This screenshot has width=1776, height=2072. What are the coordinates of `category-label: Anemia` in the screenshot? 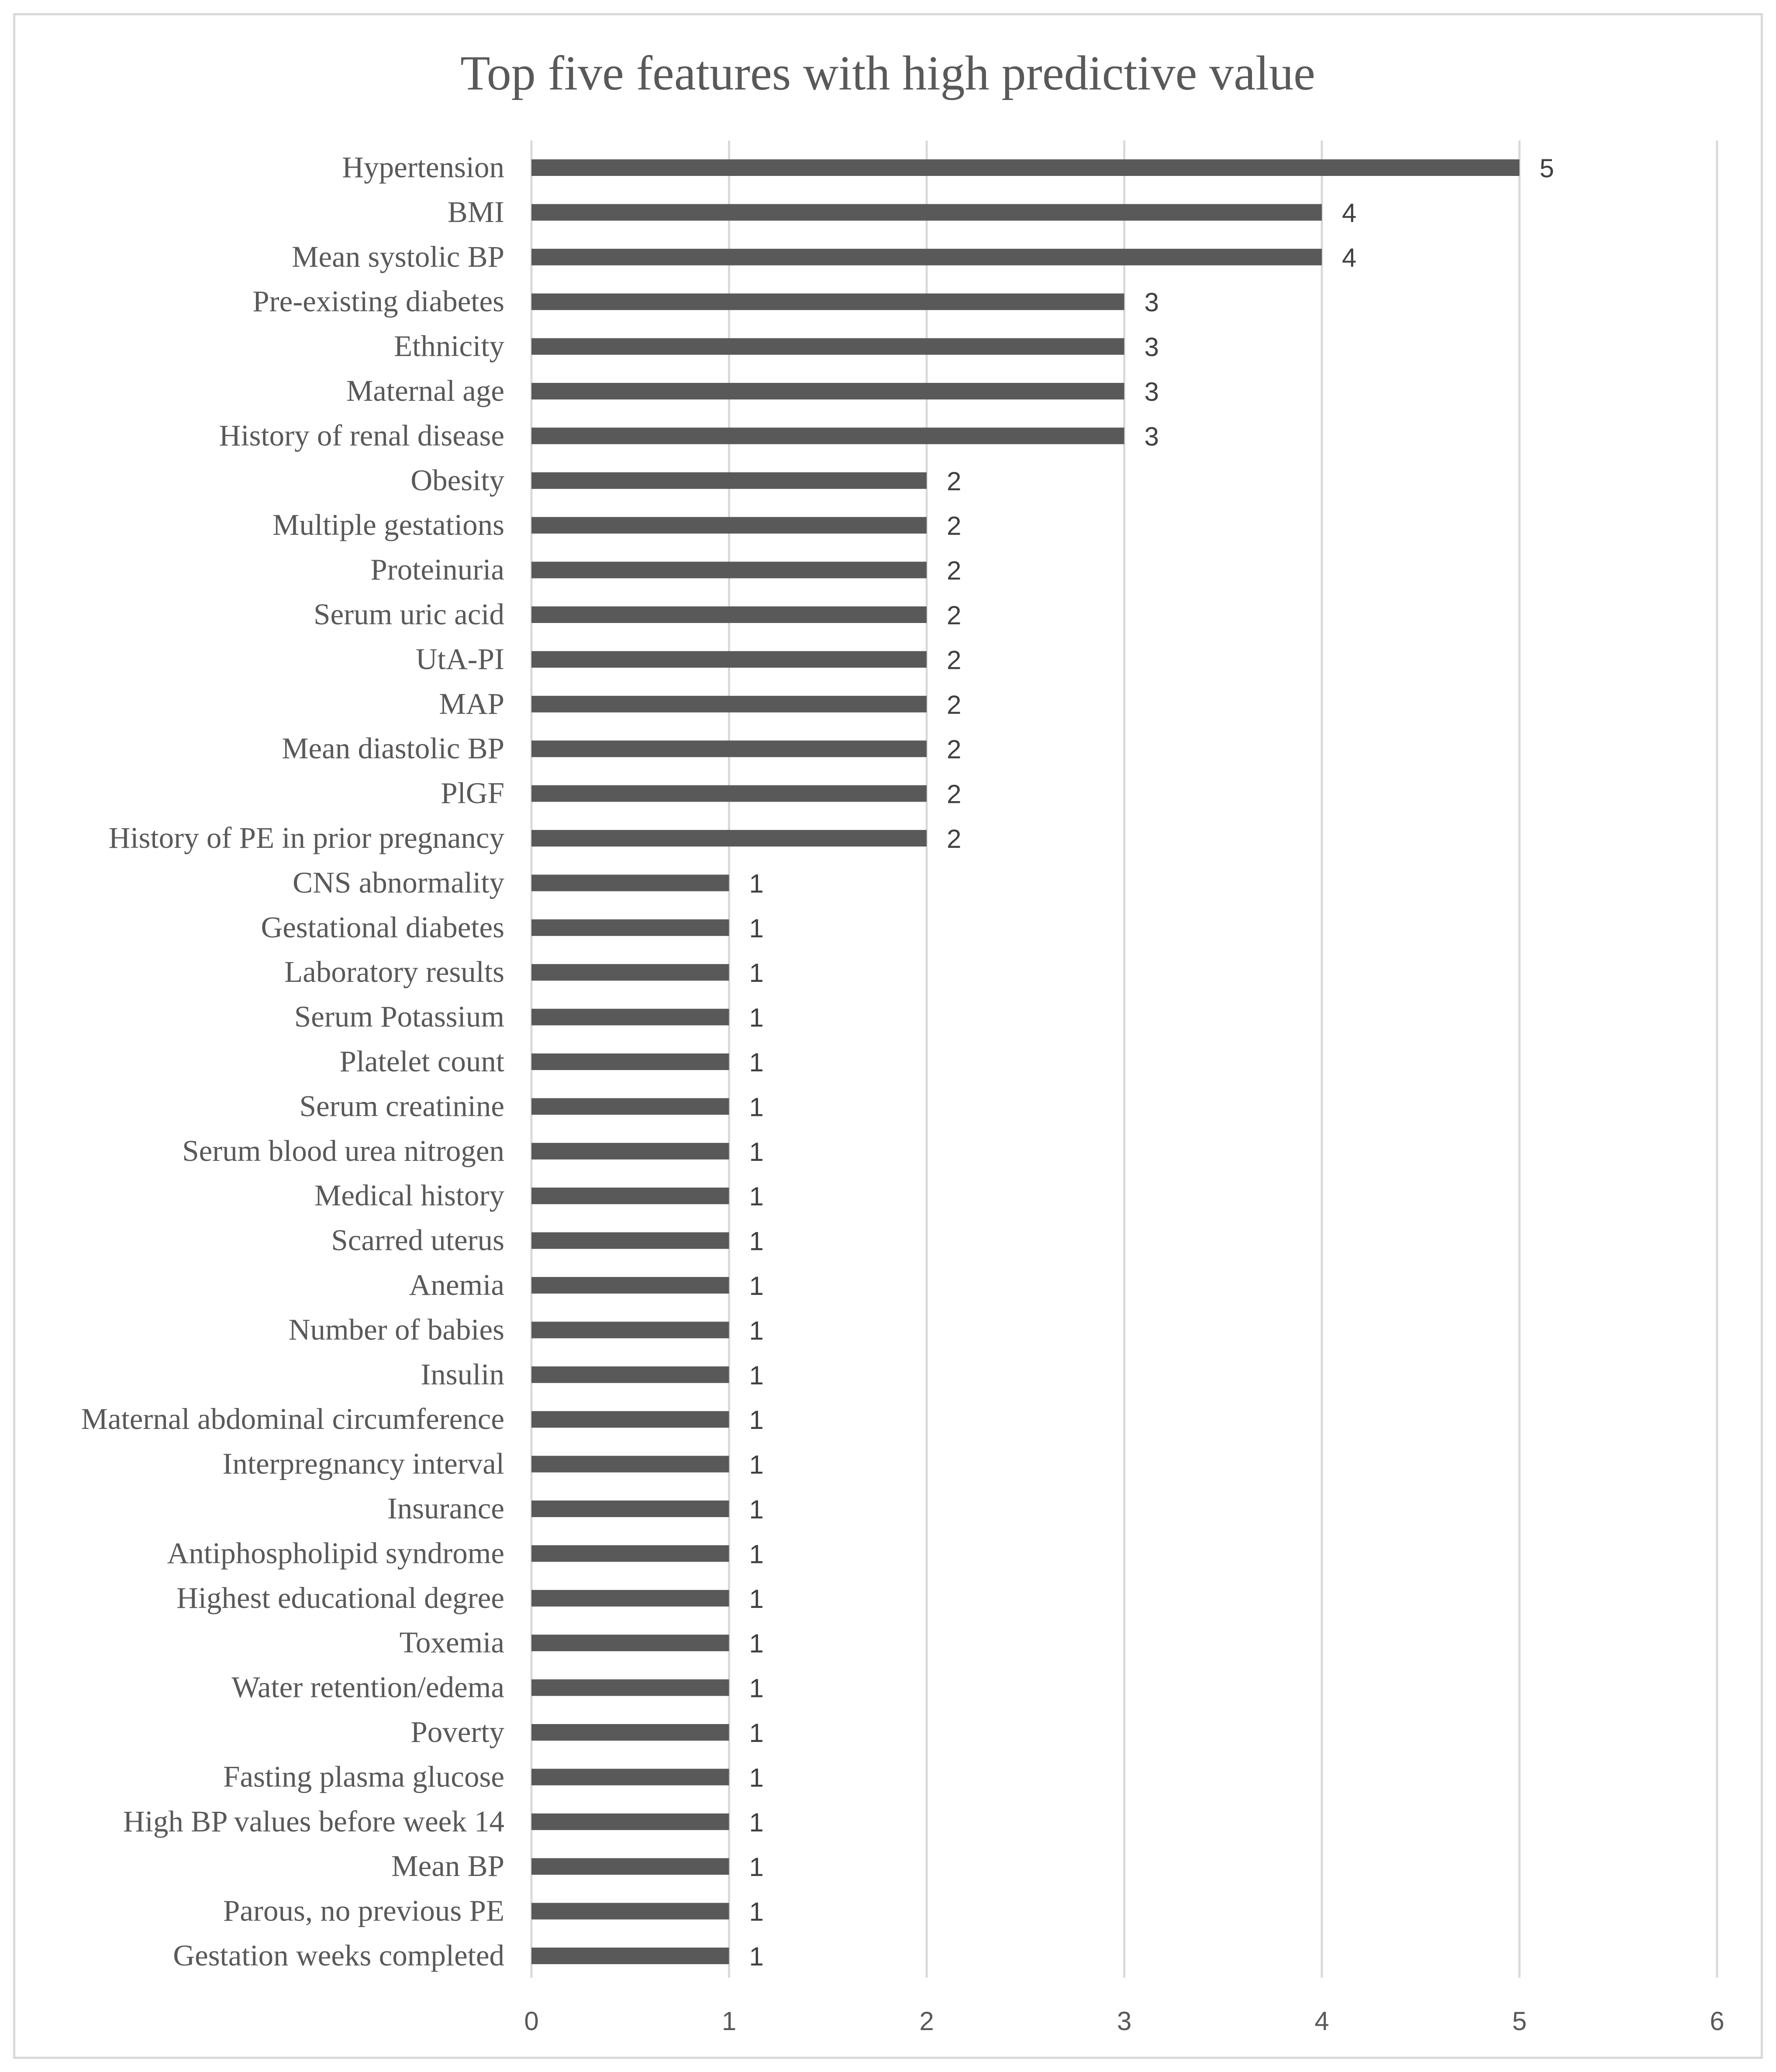 It's located at (456, 1284).